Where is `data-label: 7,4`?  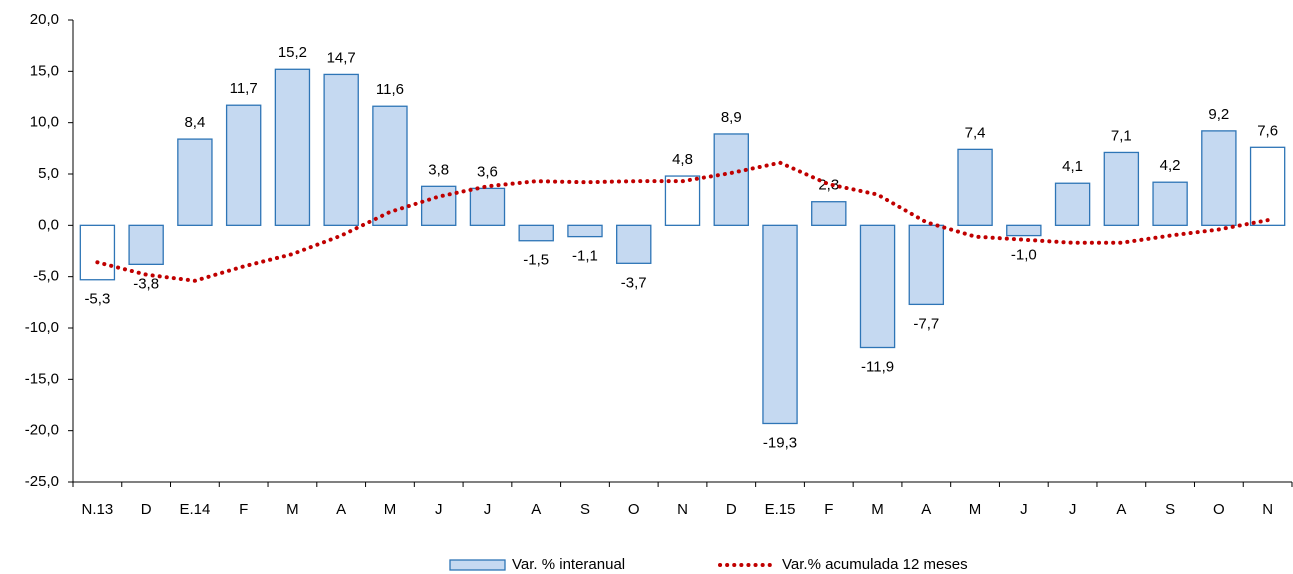 data-label: 7,4 is located at coordinates (975, 132).